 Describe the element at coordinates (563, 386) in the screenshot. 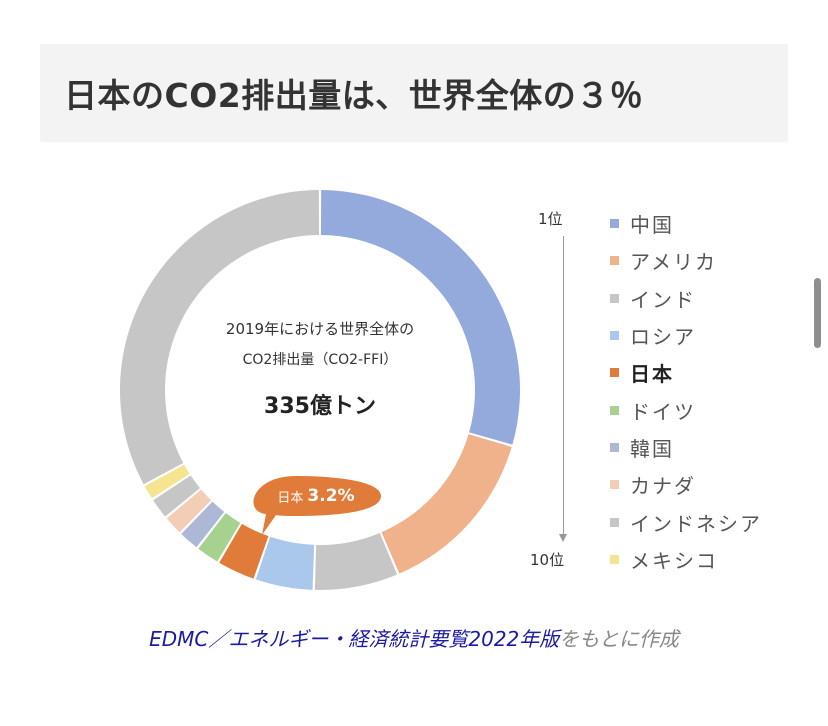

I see `rank-axis-line` at that location.